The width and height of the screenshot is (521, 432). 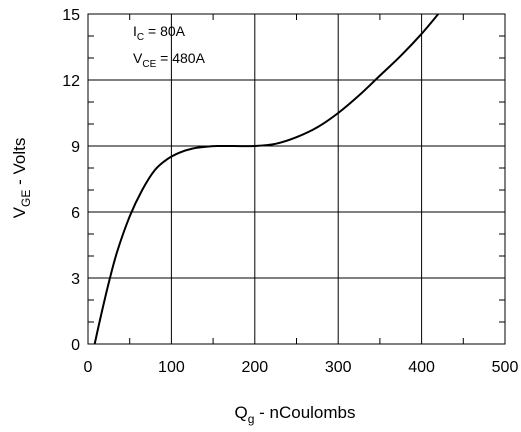 What do you see at coordinates (169, 60) in the screenshot?
I see `annotation-vce: VCE = 480A` at bounding box center [169, 60].